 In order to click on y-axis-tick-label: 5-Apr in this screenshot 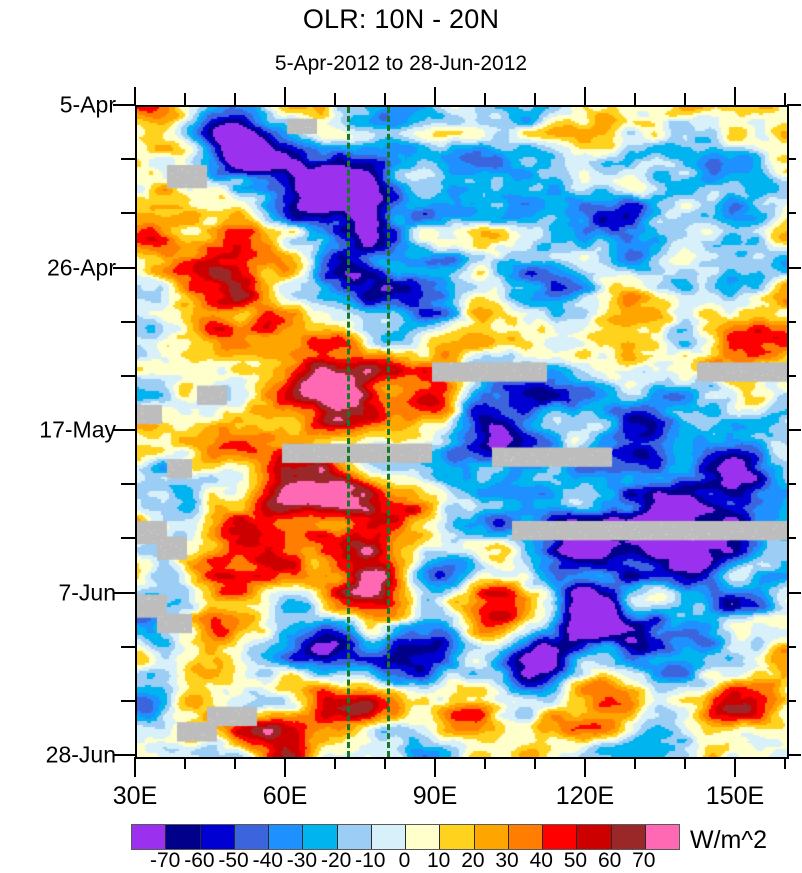, I will do `click(87, 104)`.